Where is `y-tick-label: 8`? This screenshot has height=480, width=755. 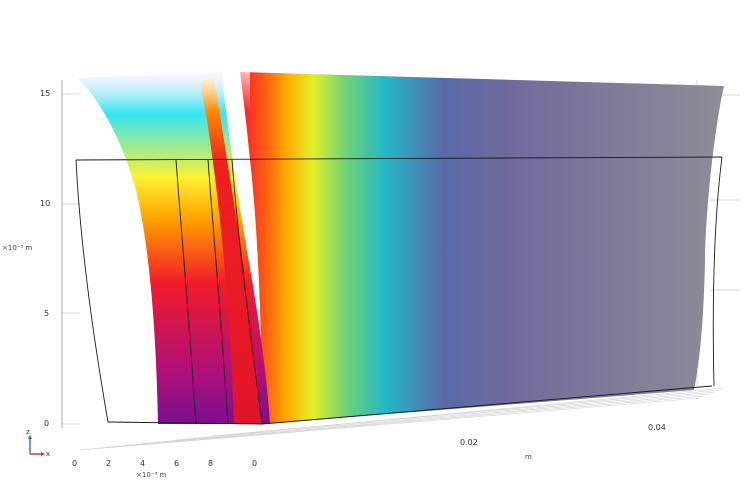
y-tick-label: 8 is located at coordinates (211, 463).